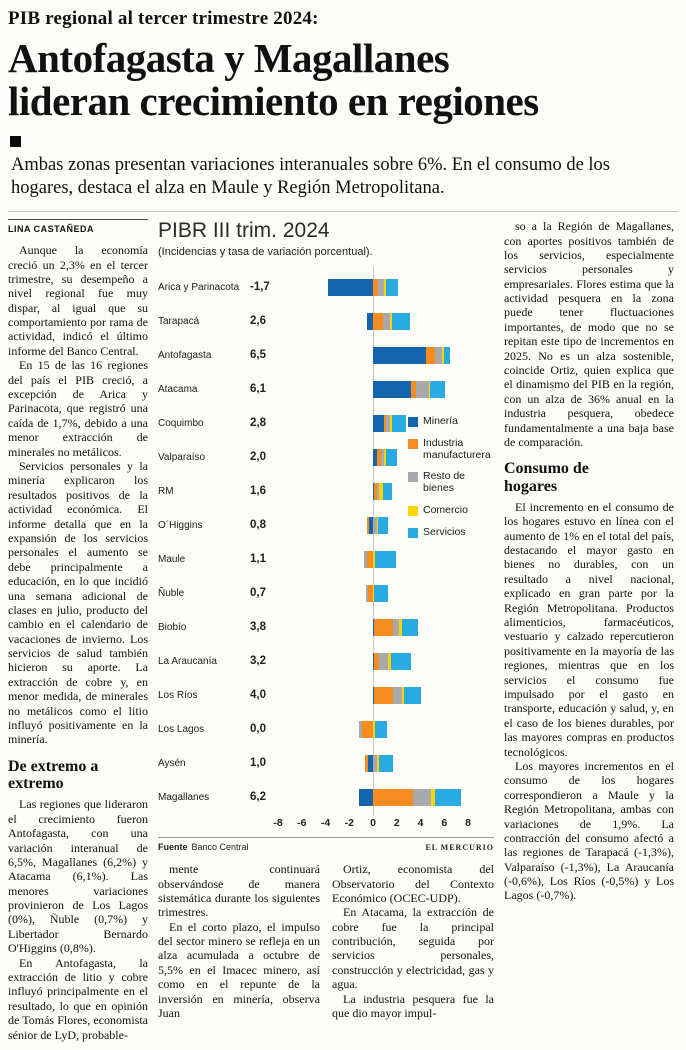  I want to click on legend-label: Resto de bienes, so click(444, 482).